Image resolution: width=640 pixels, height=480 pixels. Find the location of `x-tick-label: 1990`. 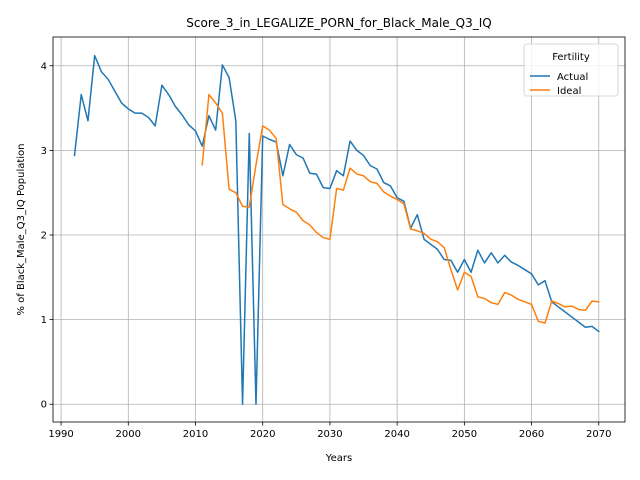

x-tick-label: 1990 is located at coordinates (60, 434).